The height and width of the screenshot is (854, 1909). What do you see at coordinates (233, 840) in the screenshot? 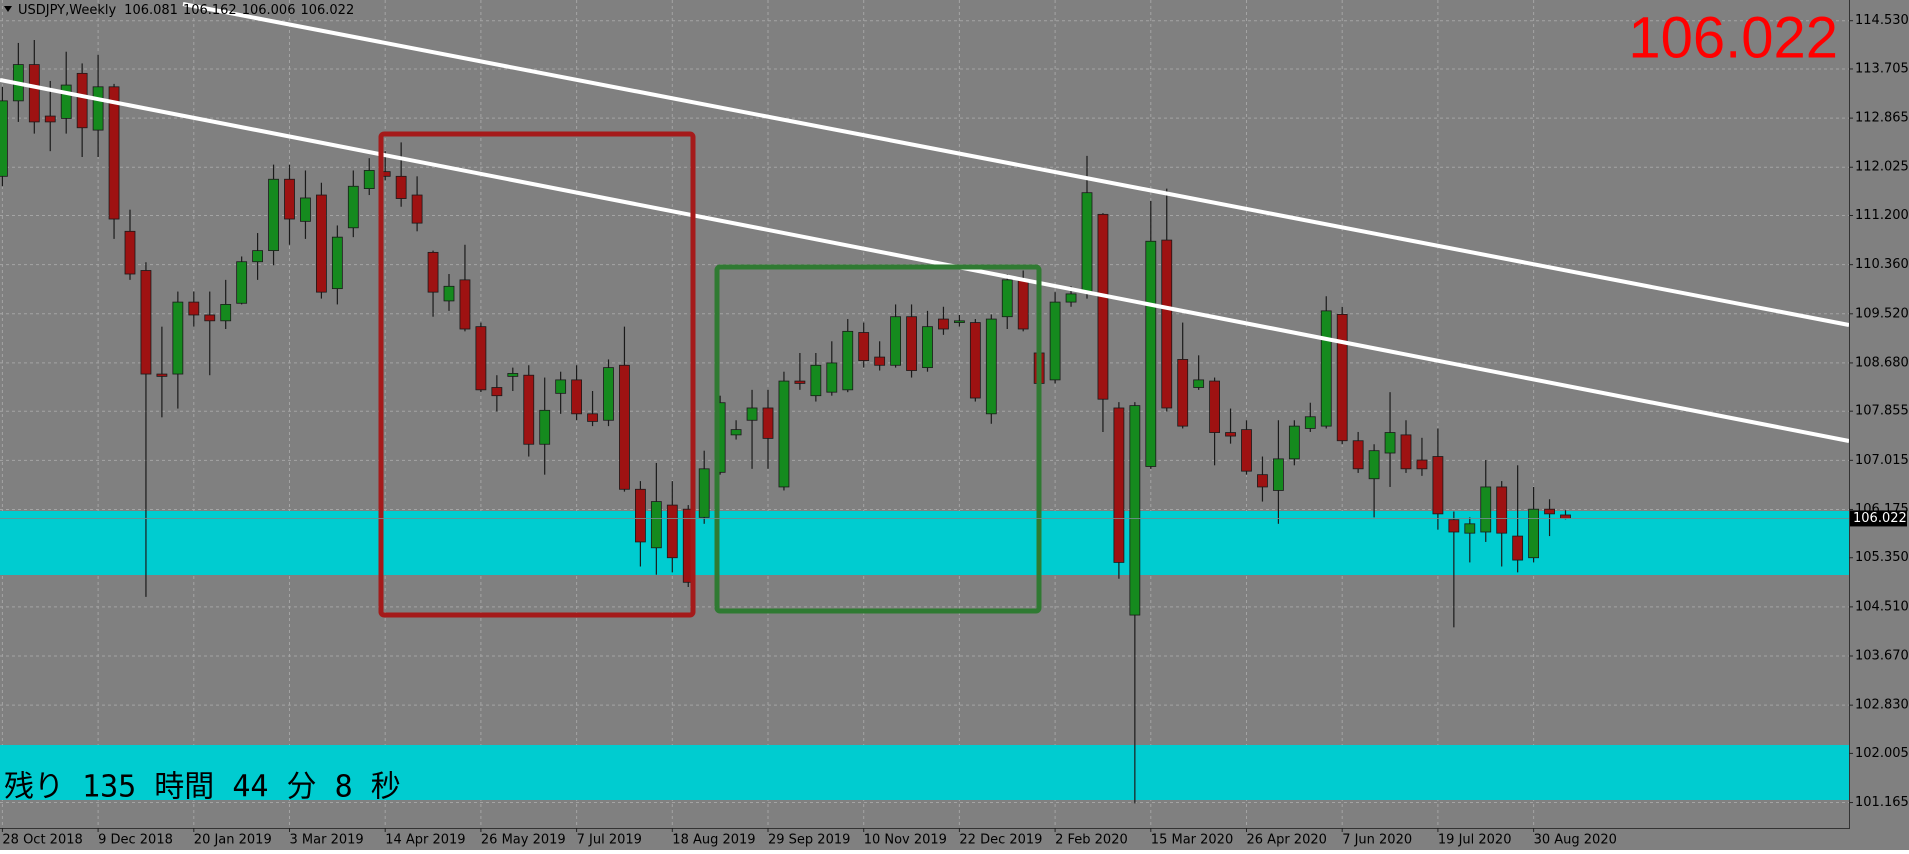
I see `x-tick-label: 20 Jan 2019` at bounding box center [233, 840].